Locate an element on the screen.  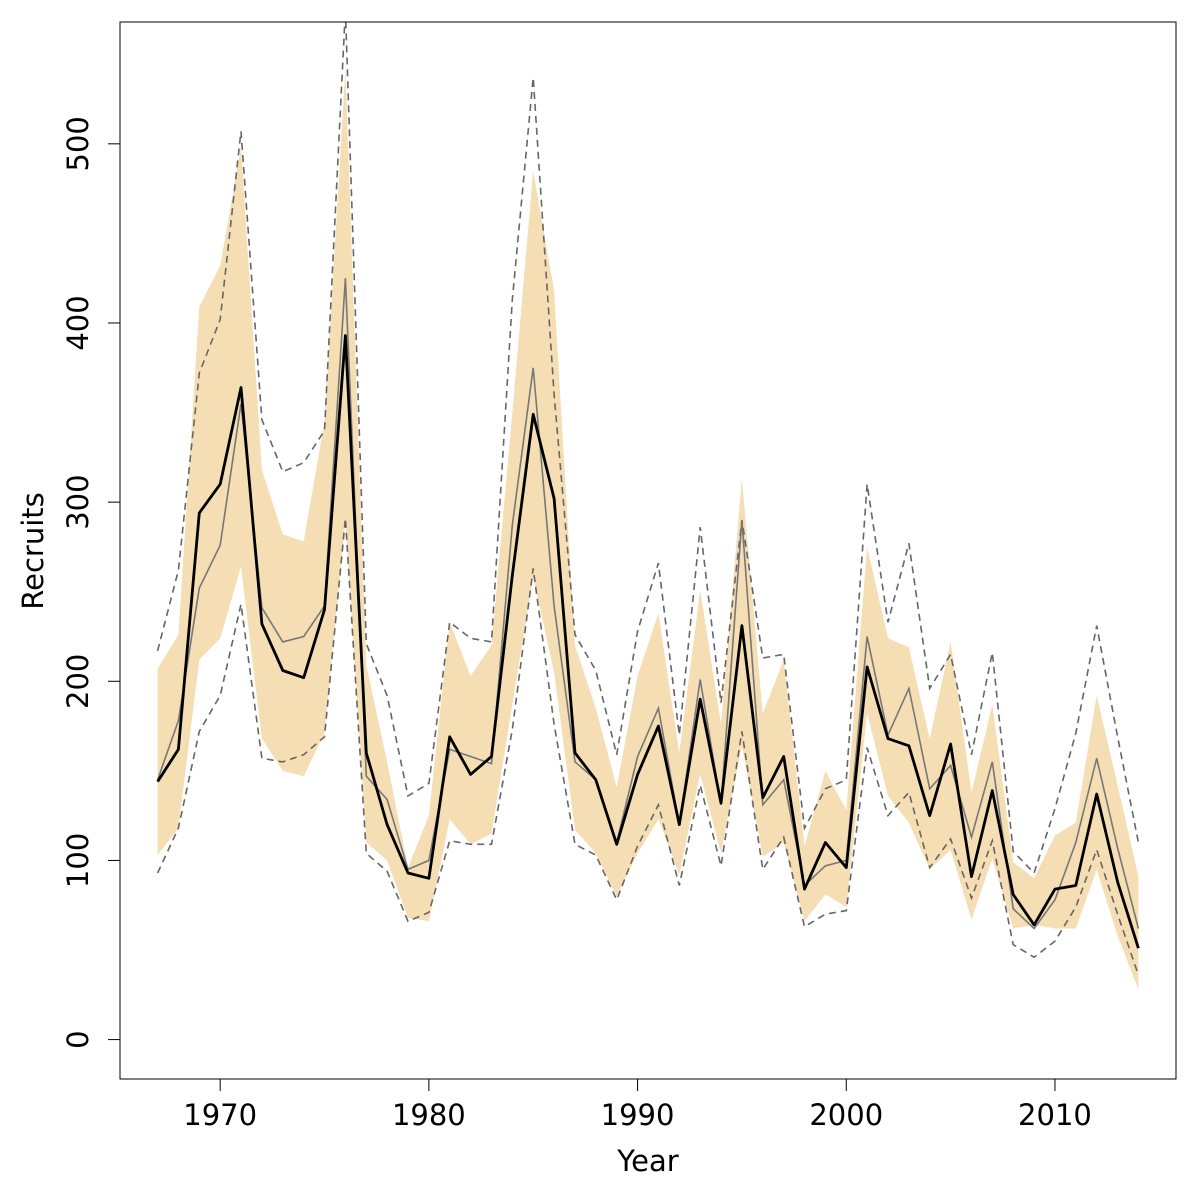
x-axis-title: Year is located at coordinates (647, 1161).